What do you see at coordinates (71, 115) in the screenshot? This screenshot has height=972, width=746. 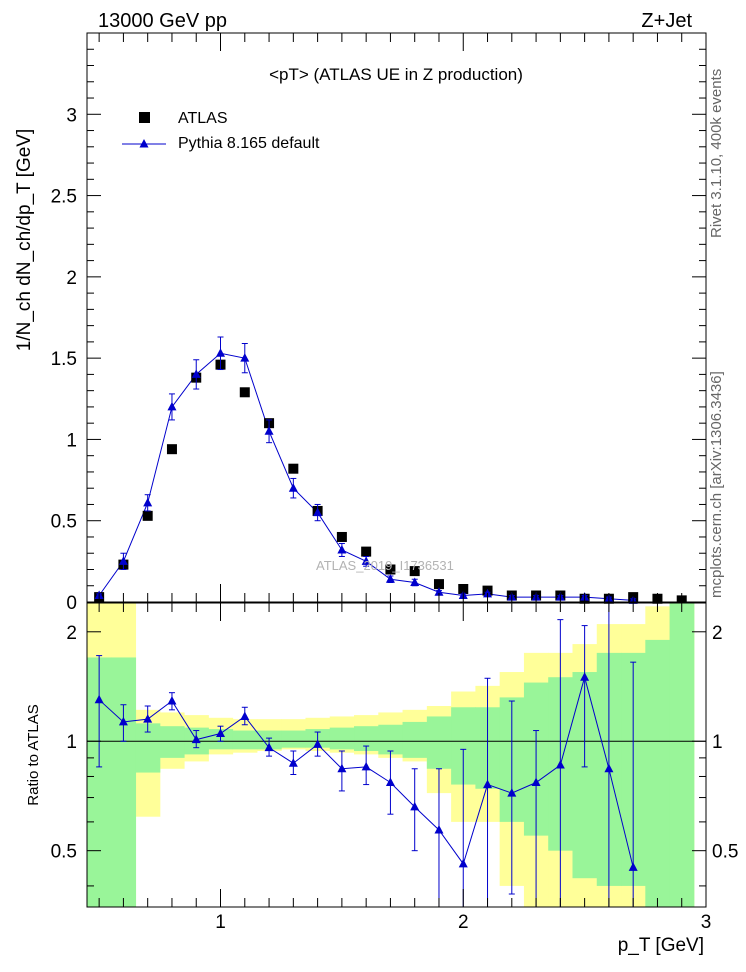 I see `y-tick-label: 3` at bounding box center [71, 115].